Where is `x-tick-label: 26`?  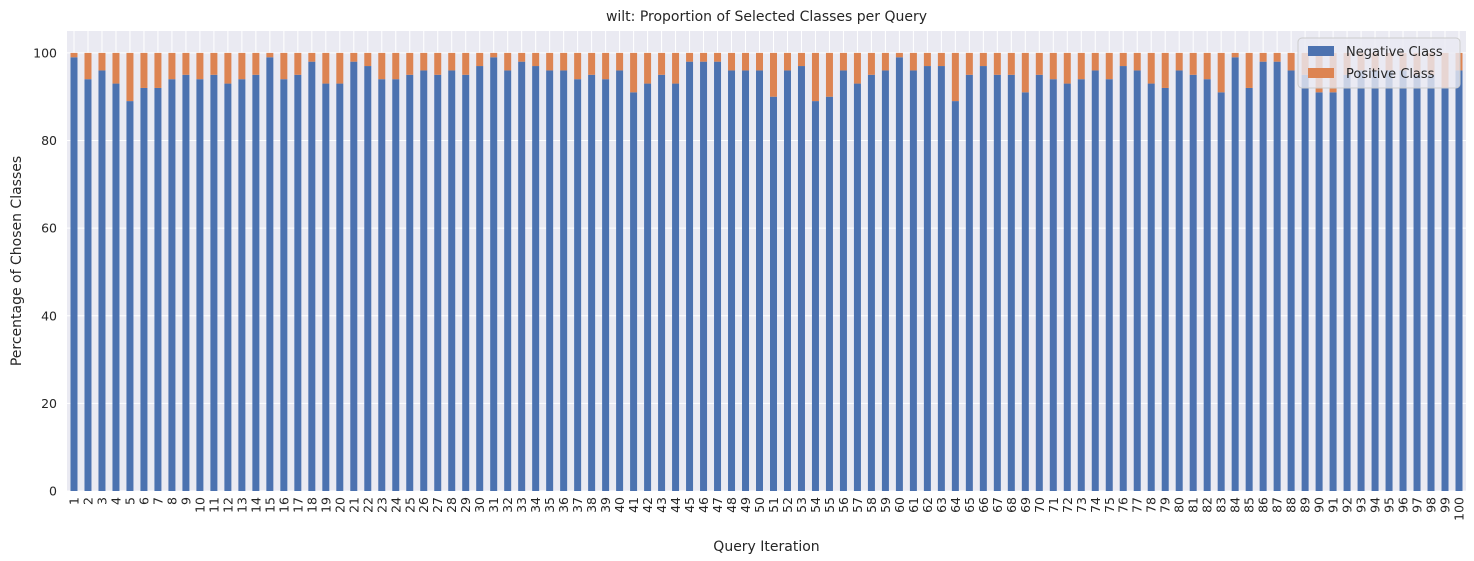 x-tick-label: 26 is located at coordinates (423, 505).